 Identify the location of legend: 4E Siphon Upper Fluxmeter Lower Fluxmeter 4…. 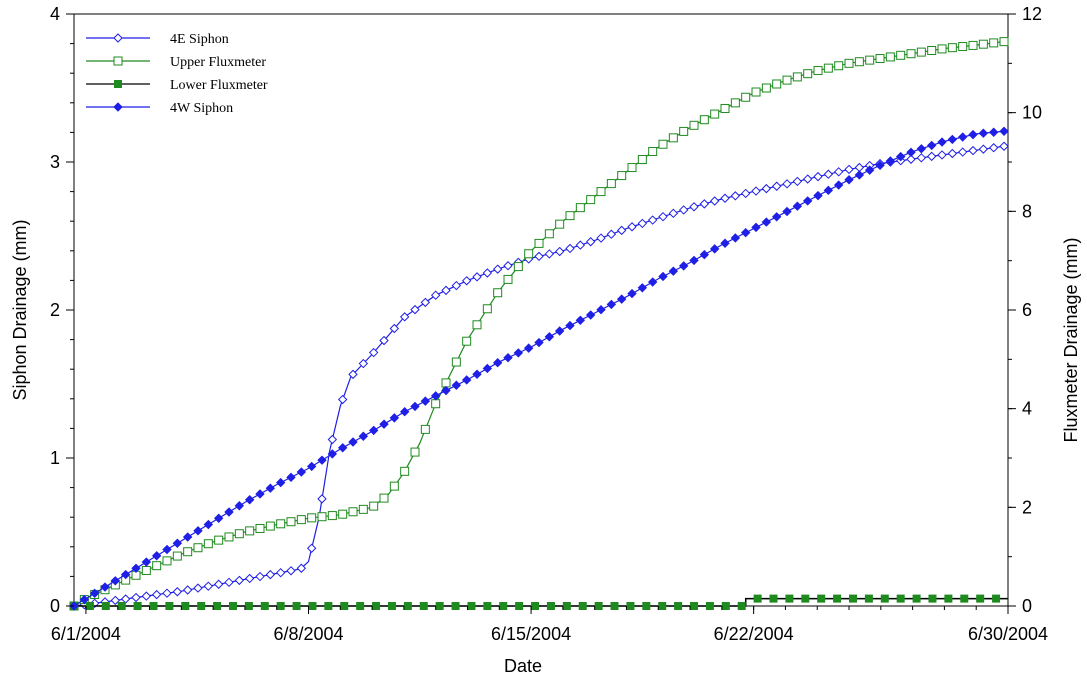
(177, 74).